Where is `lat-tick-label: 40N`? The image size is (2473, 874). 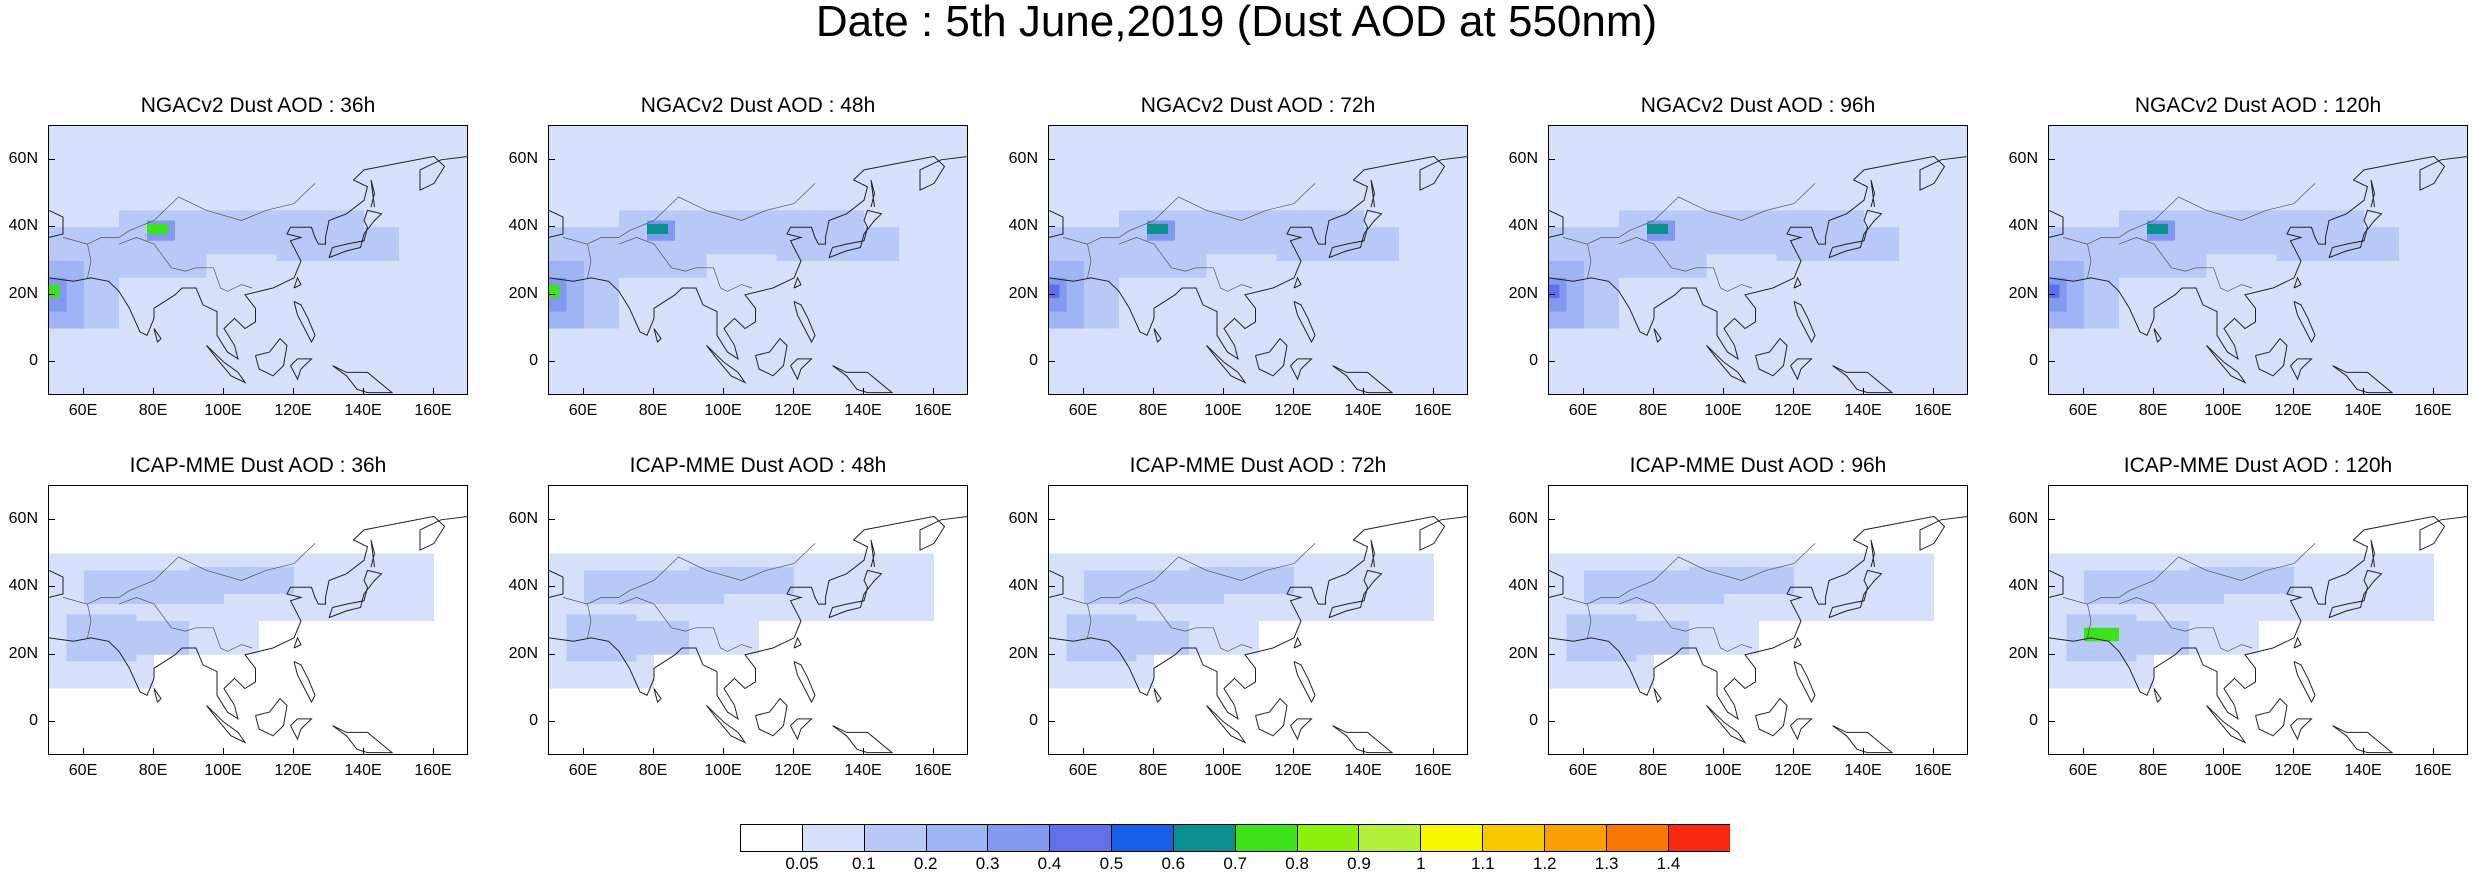 lat-tick-label: 40N is located at coordinates (1023, 586).